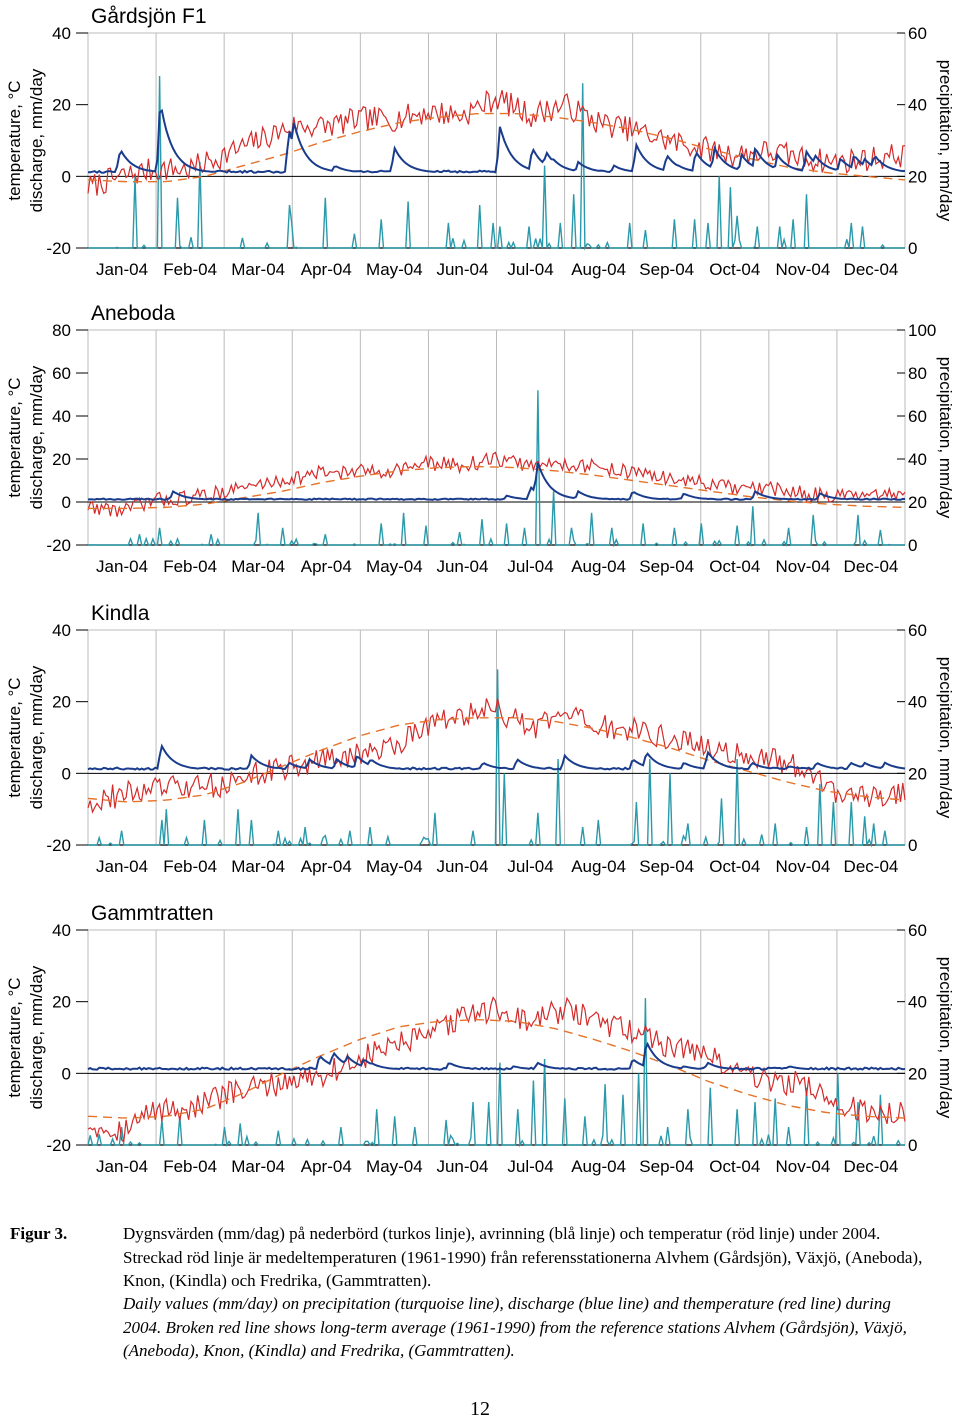  Describe the element at coordinates (120, 613) in the screenshot. I see `panel-title: Kindla` at that location.